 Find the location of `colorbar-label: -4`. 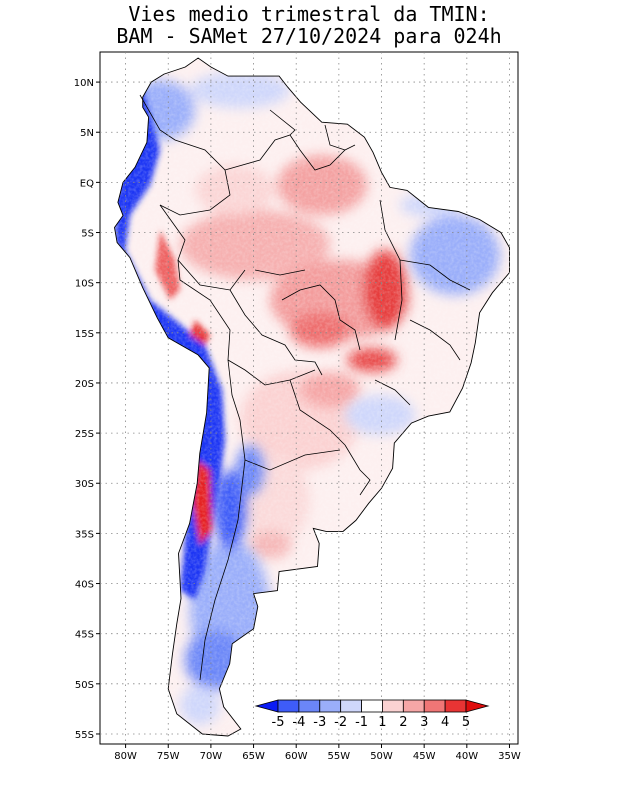

colorbar-label: -4 is located at coordinates (298, 722).